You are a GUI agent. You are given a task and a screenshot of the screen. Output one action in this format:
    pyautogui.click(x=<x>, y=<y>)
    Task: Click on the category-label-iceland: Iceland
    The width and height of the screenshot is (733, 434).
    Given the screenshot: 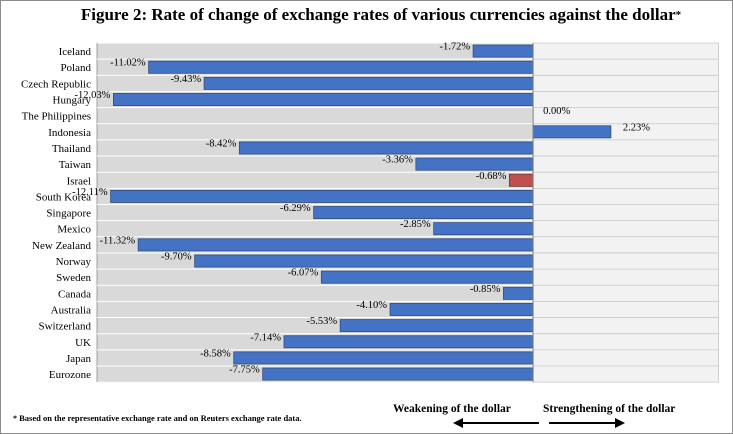 What is the action you would take?
    pyautogui.click(x=75, y=52)
    